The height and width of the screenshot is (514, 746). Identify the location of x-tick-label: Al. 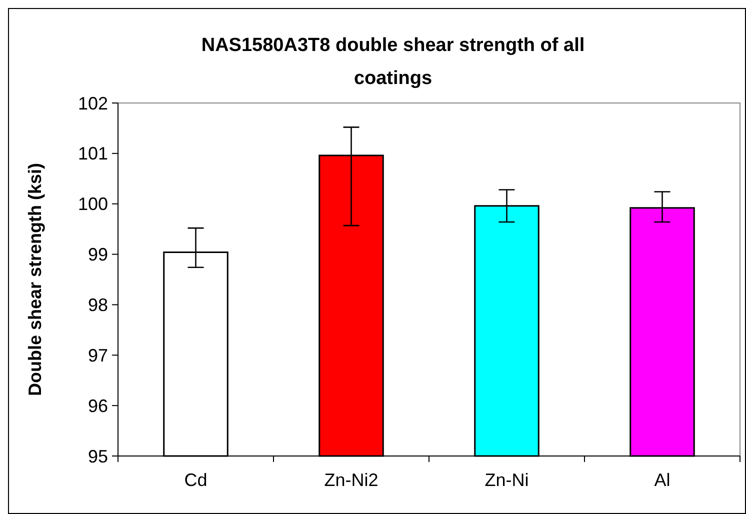
(662, 480).